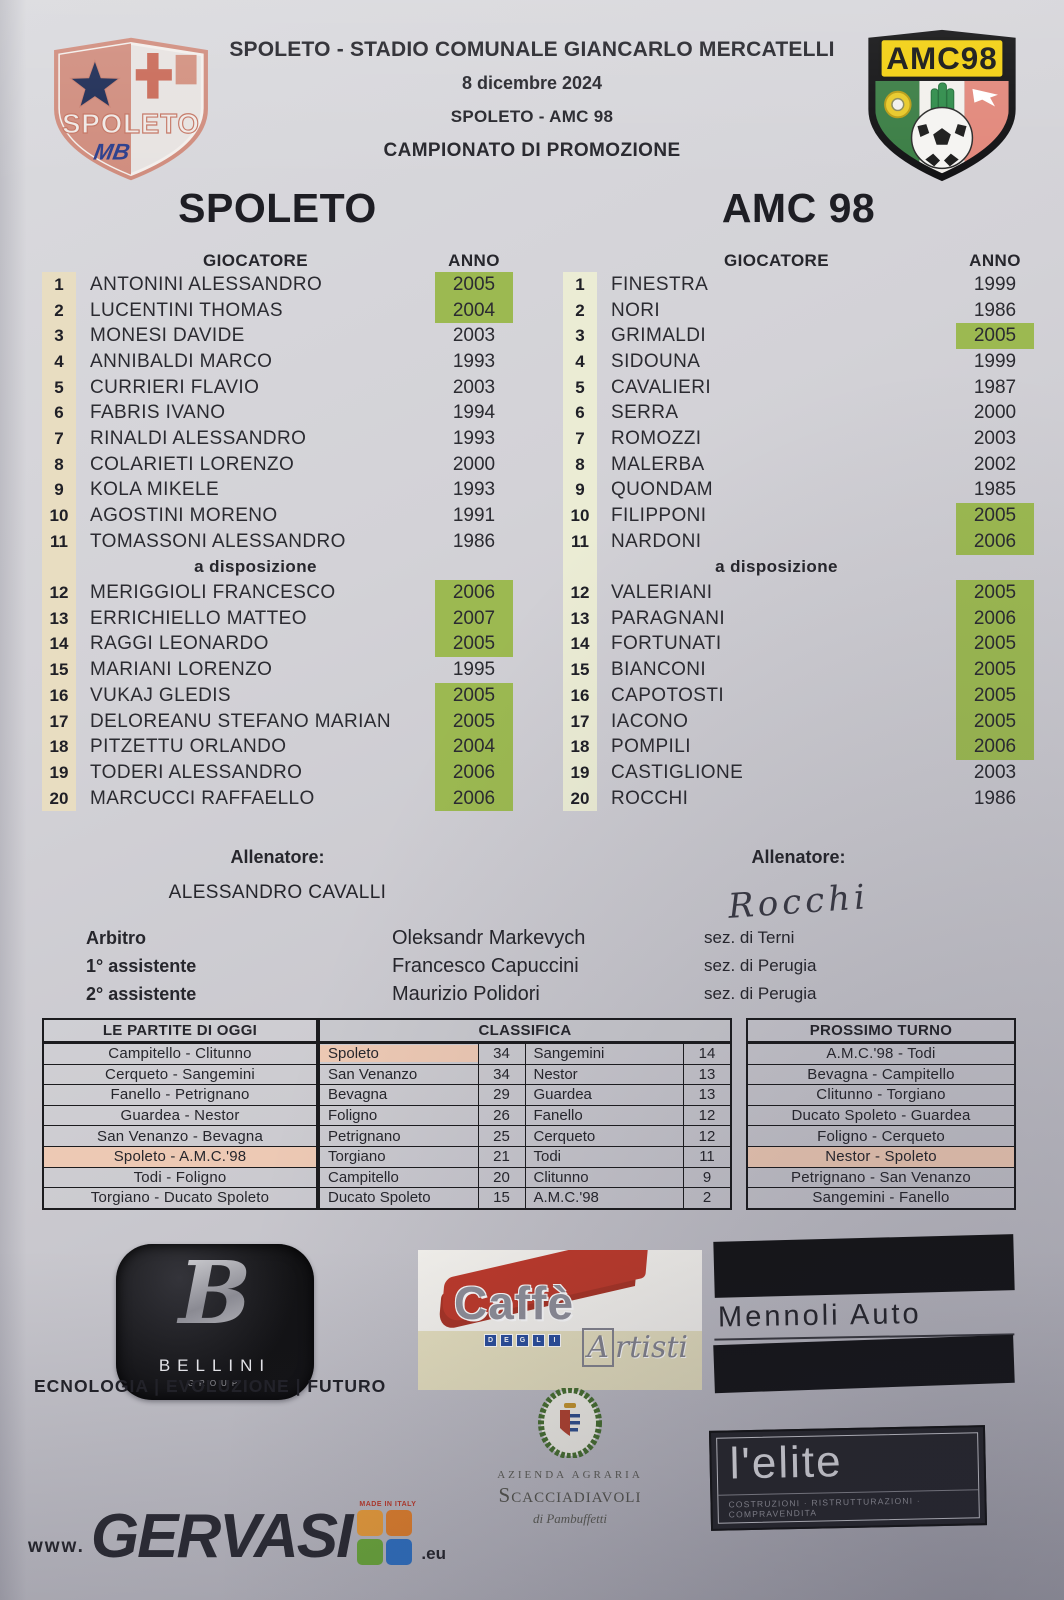 This screenshot has width=1064, height=1600. I want to click on player-number: 9, so click(580, 490).